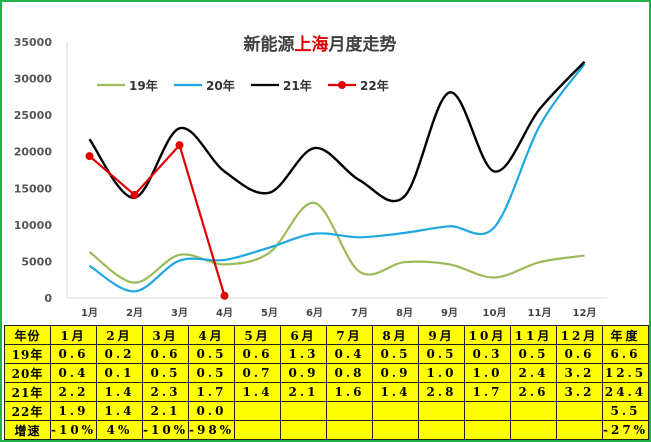 The width and height of the screenshot is (651, 442). What do you see at coordinates (33, 188) in the screenshot?
I see `y-tick-label: 15000` at bounding box center [33, 188].